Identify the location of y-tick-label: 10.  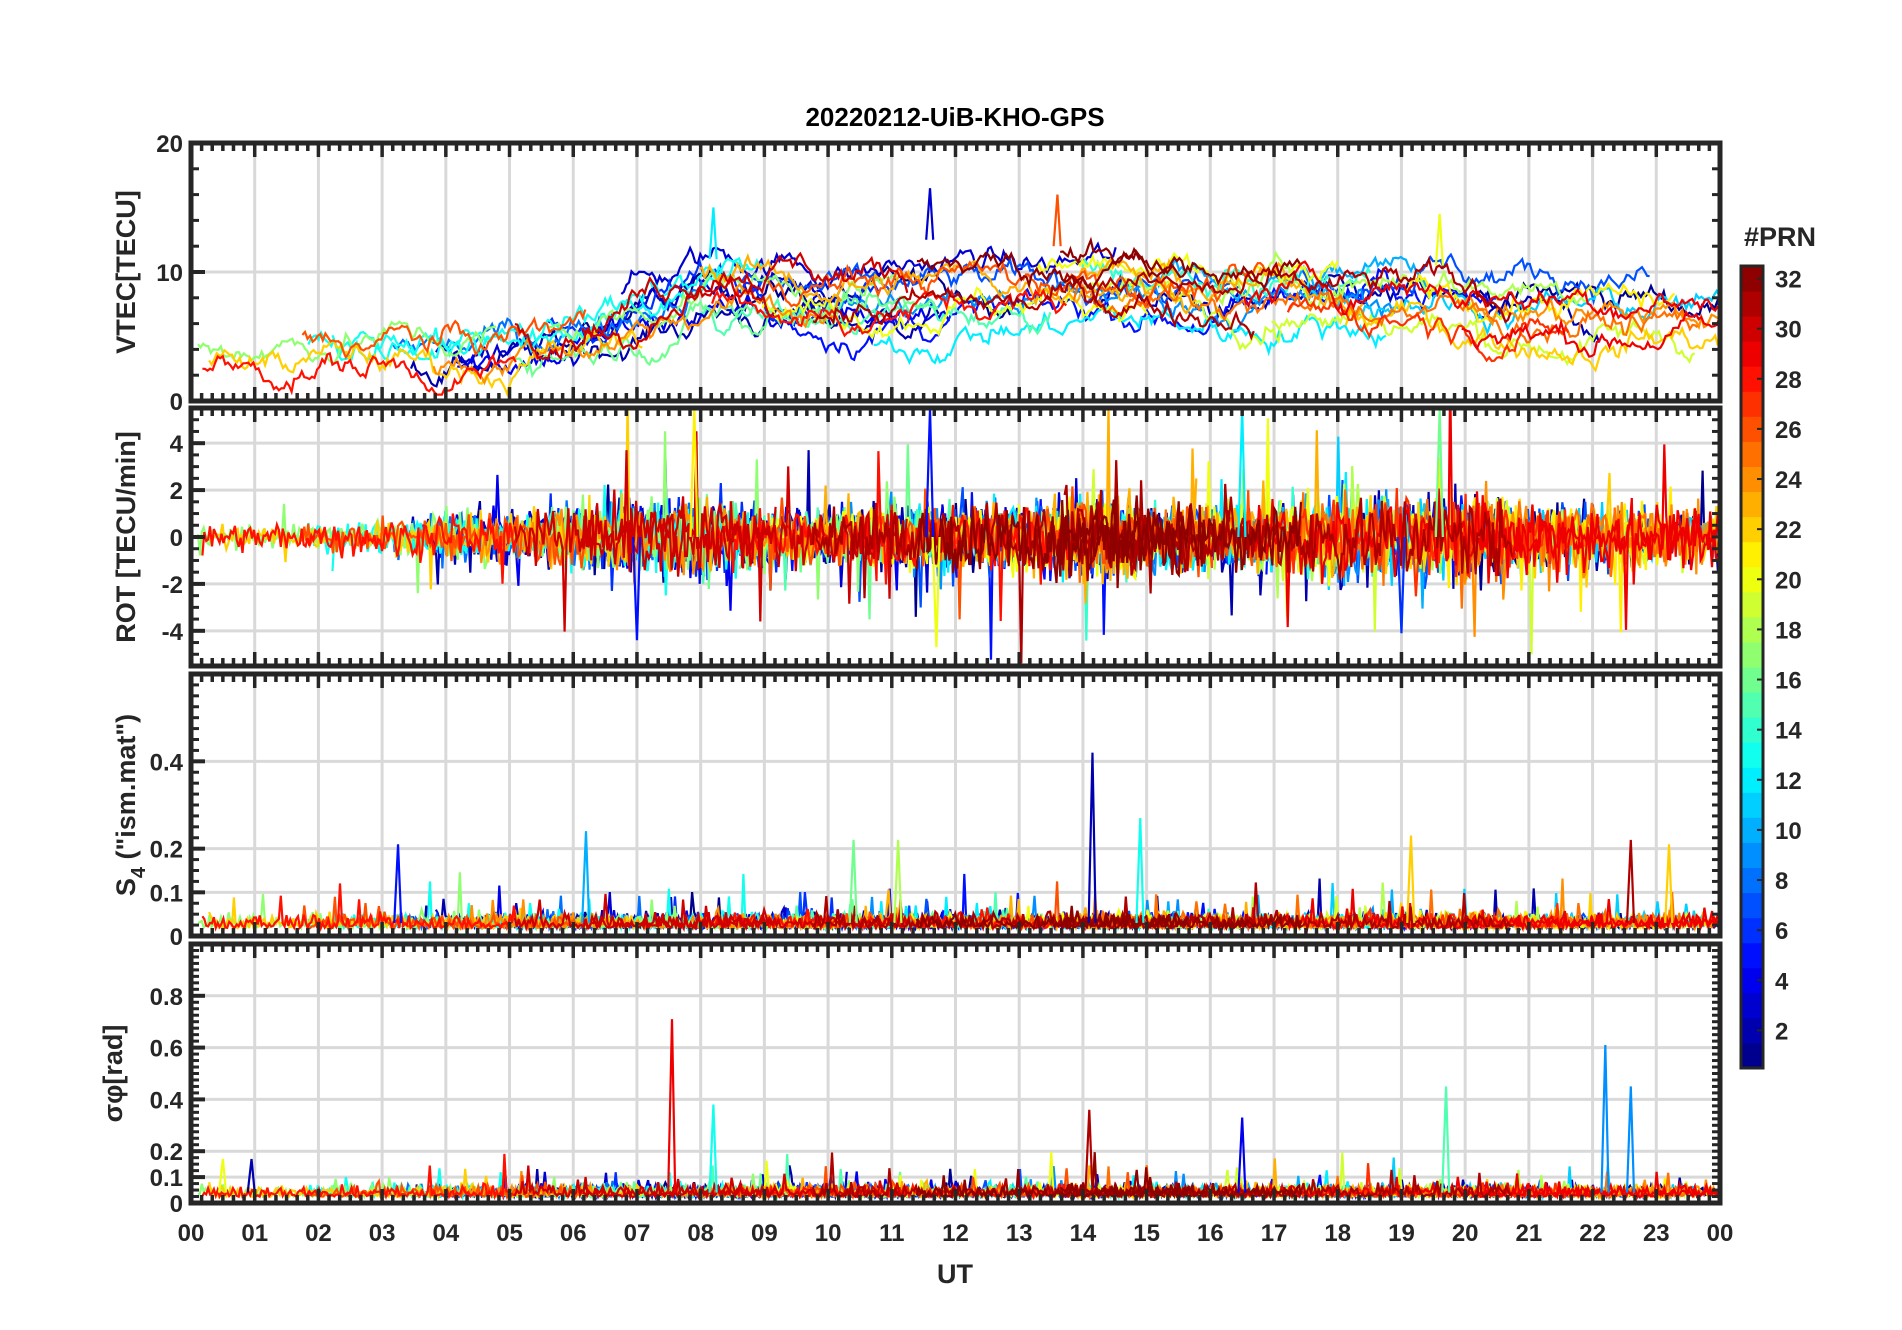
(169, 273).